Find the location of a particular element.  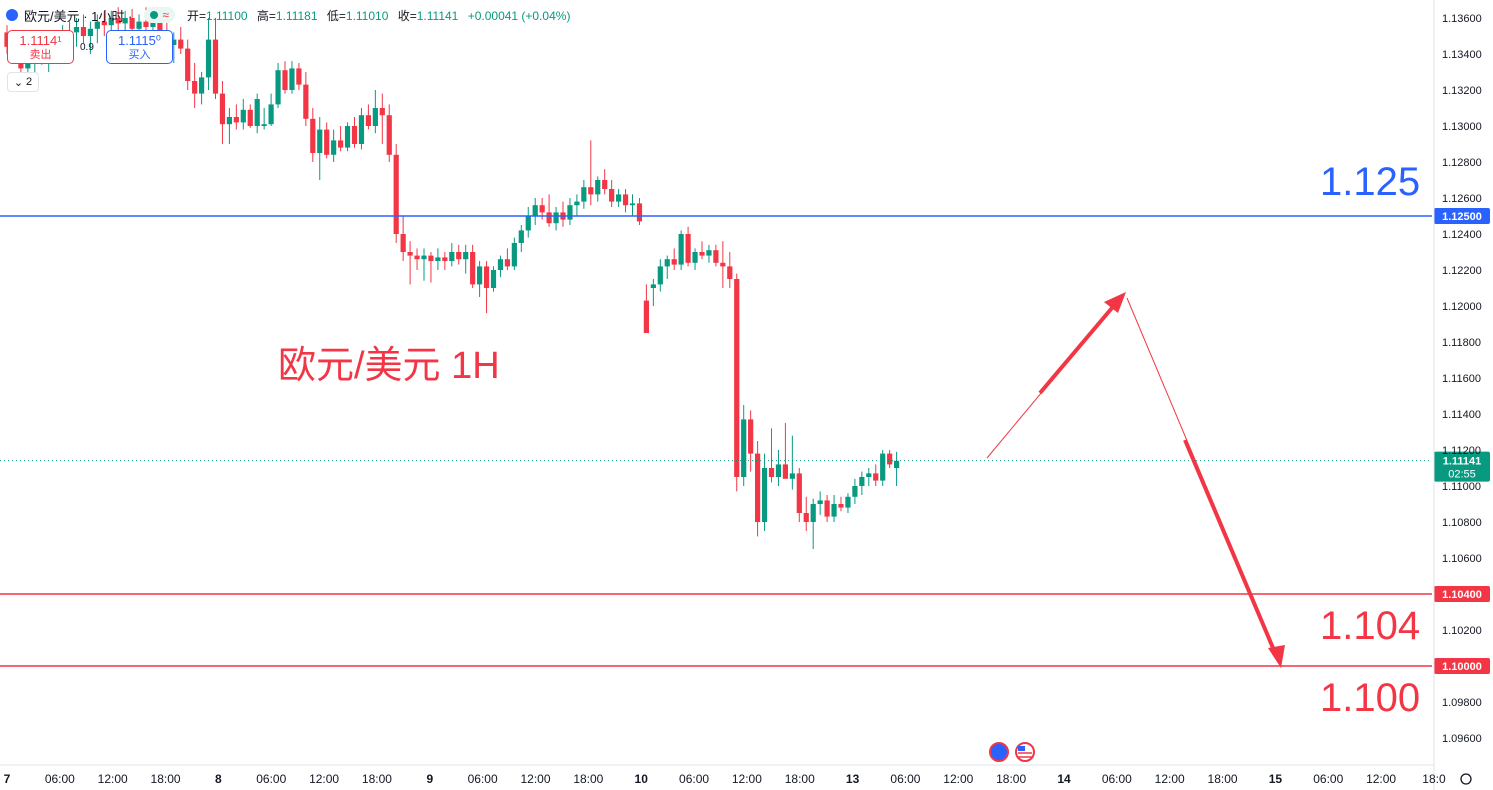

indicator-collapse-button: ⌄ 2 is located at coordinates (23, 82).